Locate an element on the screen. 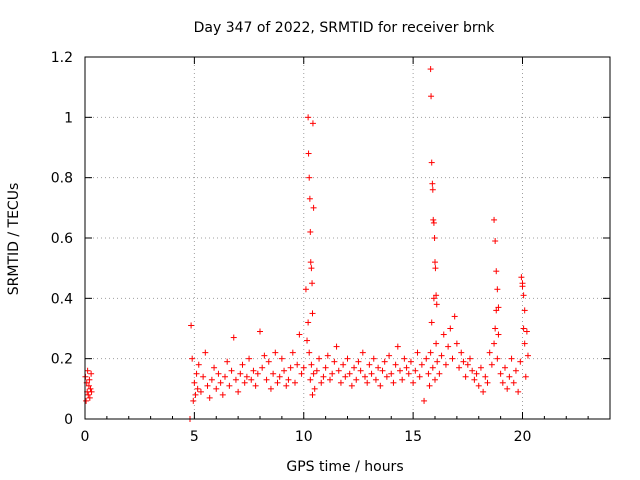 Image resolution: width=640 pixels, height=480 pixels. y-tick-label: 0.6 is located at coordinates (62, 239).